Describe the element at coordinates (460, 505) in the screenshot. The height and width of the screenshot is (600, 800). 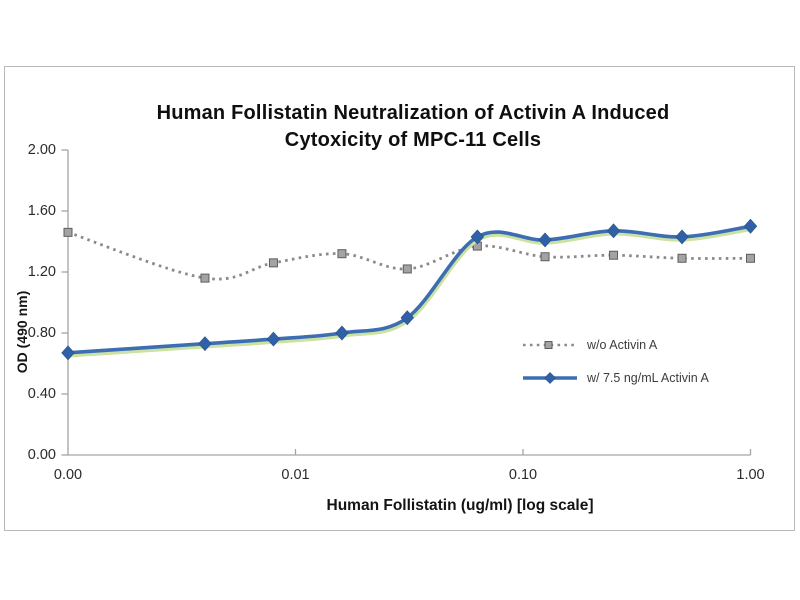
I see `x-axis-title: Human Follistatin (ug/ml) [log scale]` at that location.